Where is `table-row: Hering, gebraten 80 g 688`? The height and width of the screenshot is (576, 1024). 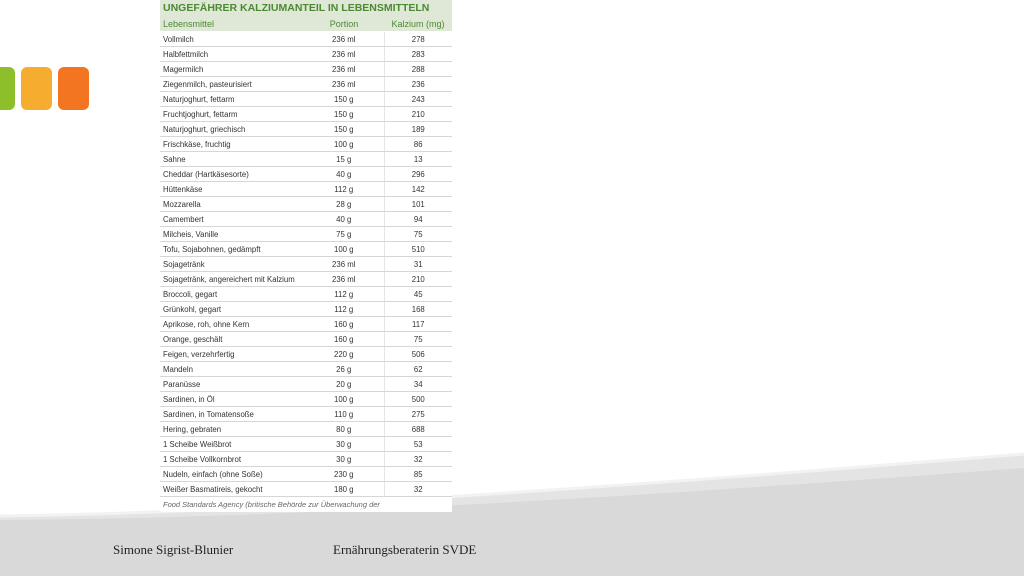 table-row: Hering, gebraten 80 g 688 is located at coordinates (306, 429).